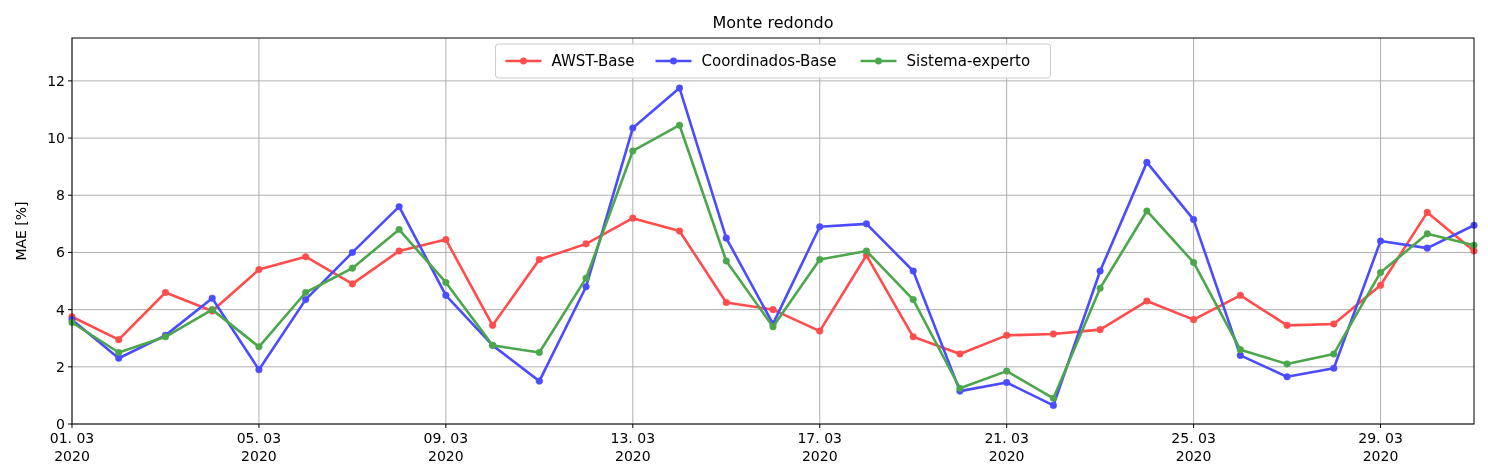  Describe the element at coordinates (61, 252) in the screenshot. I see `y-tick-label: 6` at that location.